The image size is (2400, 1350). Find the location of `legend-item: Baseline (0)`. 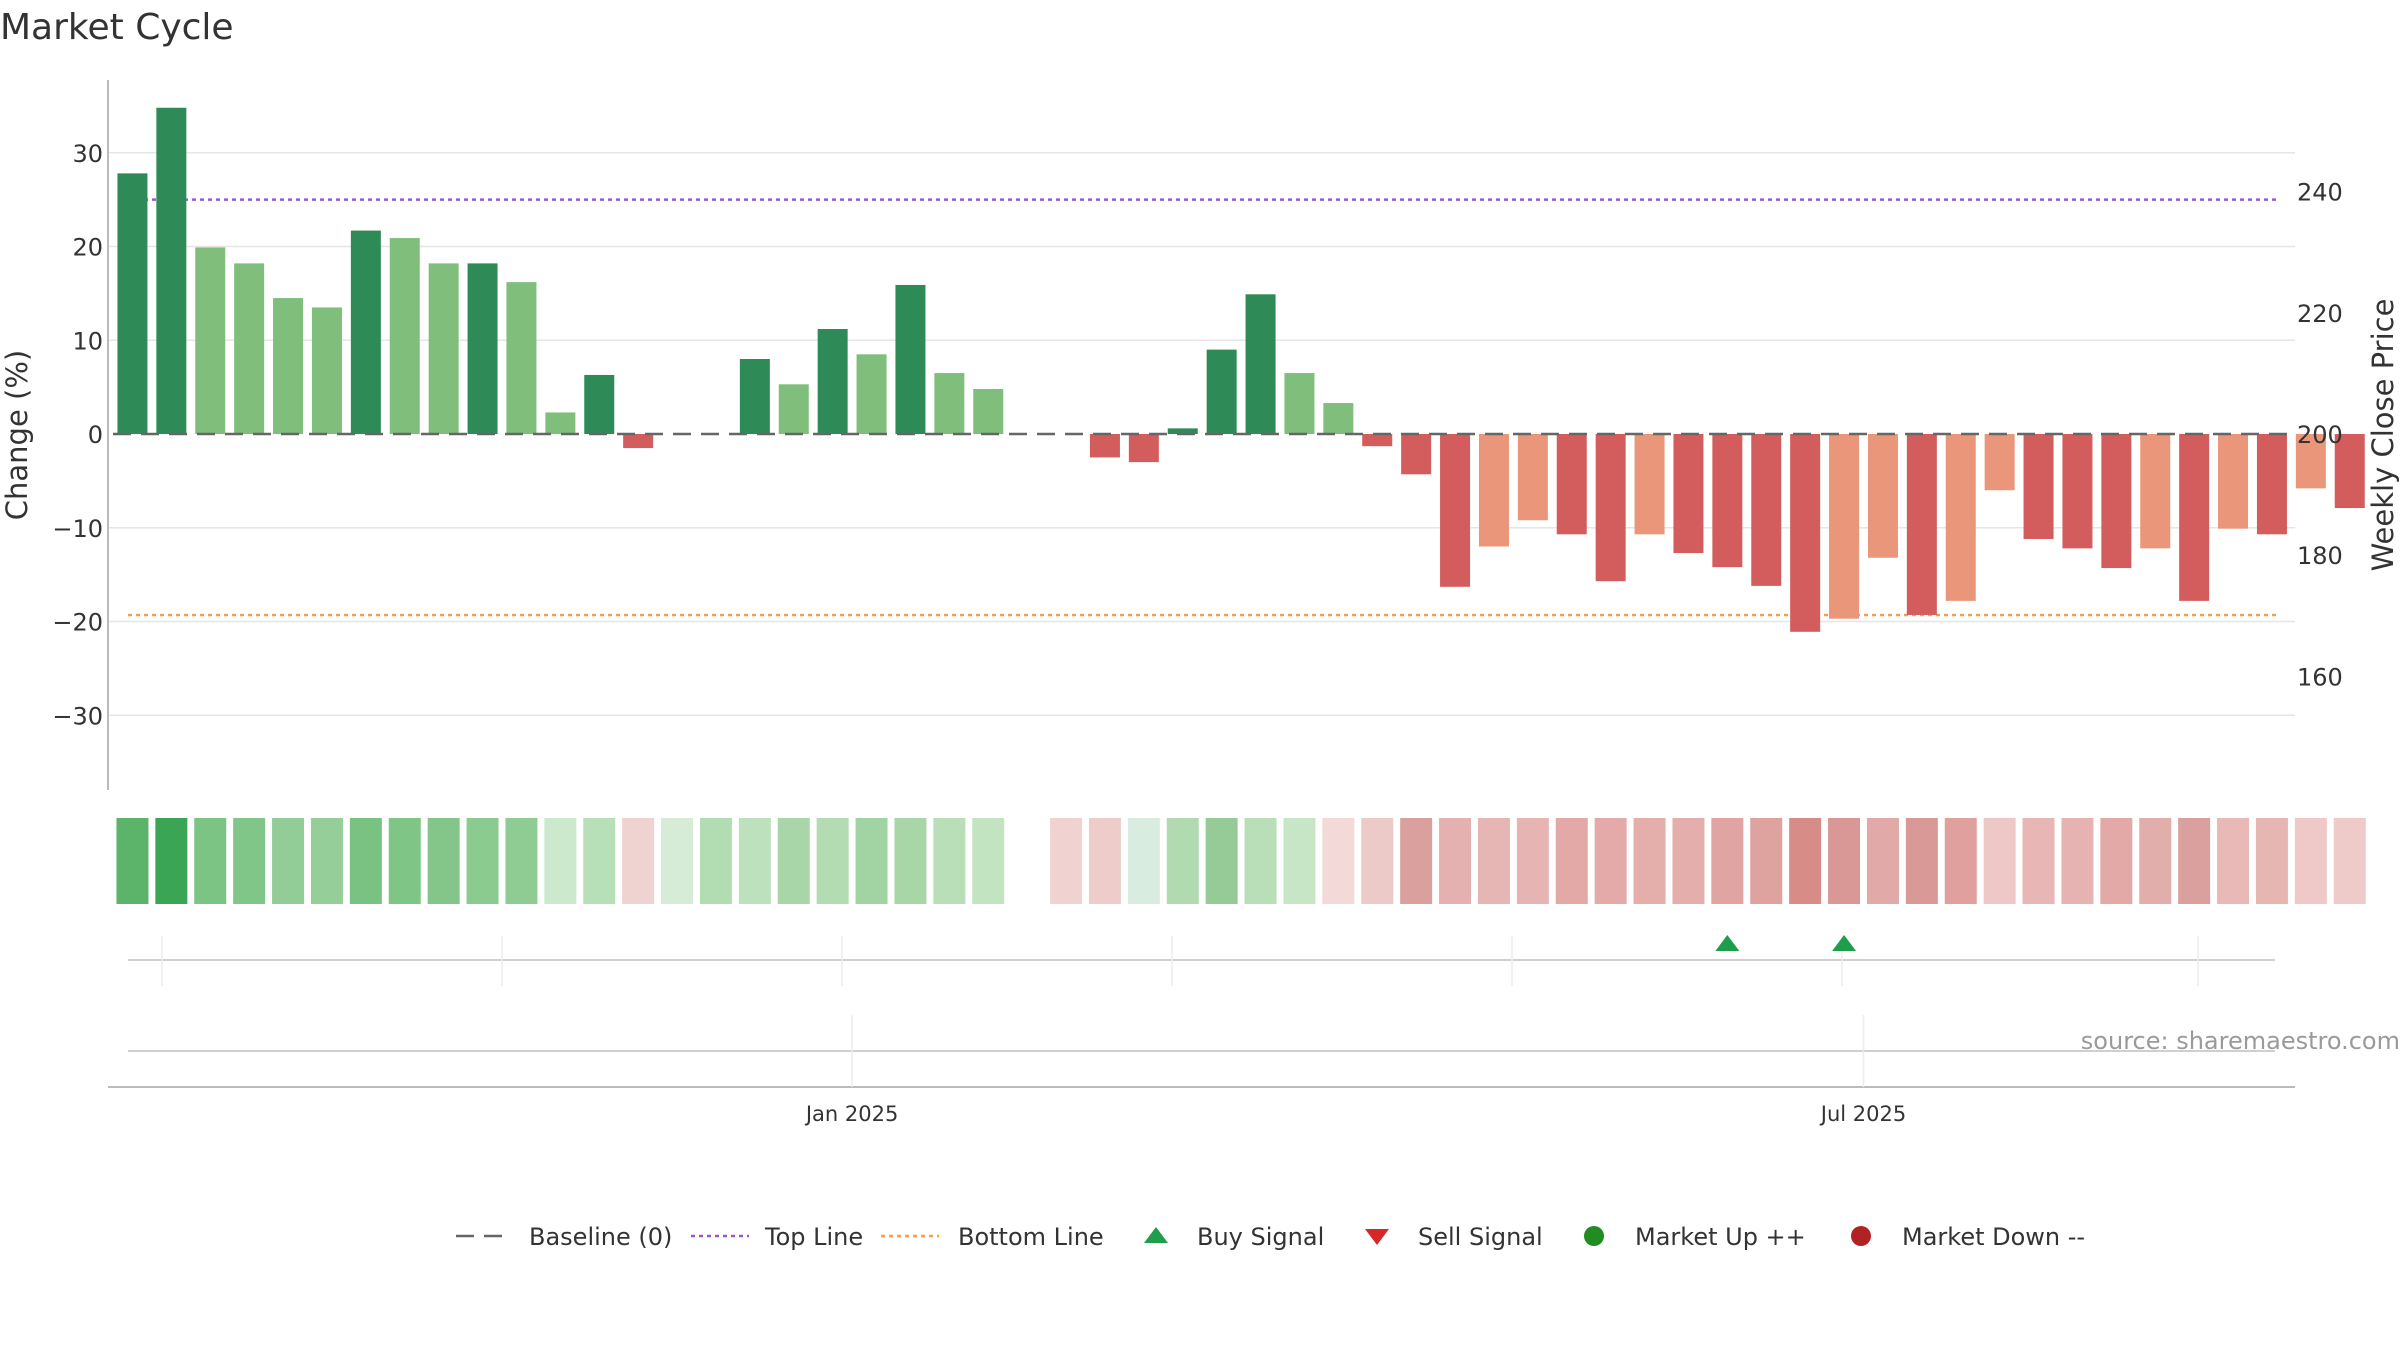

legend-item: Baseline (0) is located at coordinates (564, 1237).